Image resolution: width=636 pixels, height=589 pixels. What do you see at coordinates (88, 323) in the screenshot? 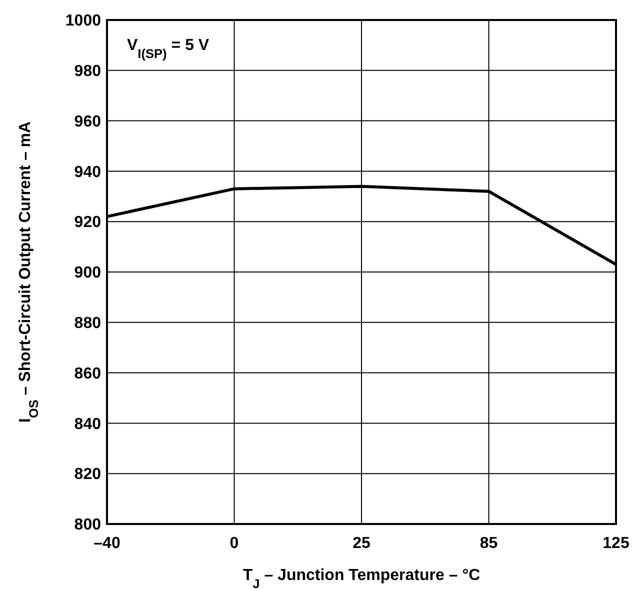
I see `y-tick-label: 880` at bounding box center [88, 323].